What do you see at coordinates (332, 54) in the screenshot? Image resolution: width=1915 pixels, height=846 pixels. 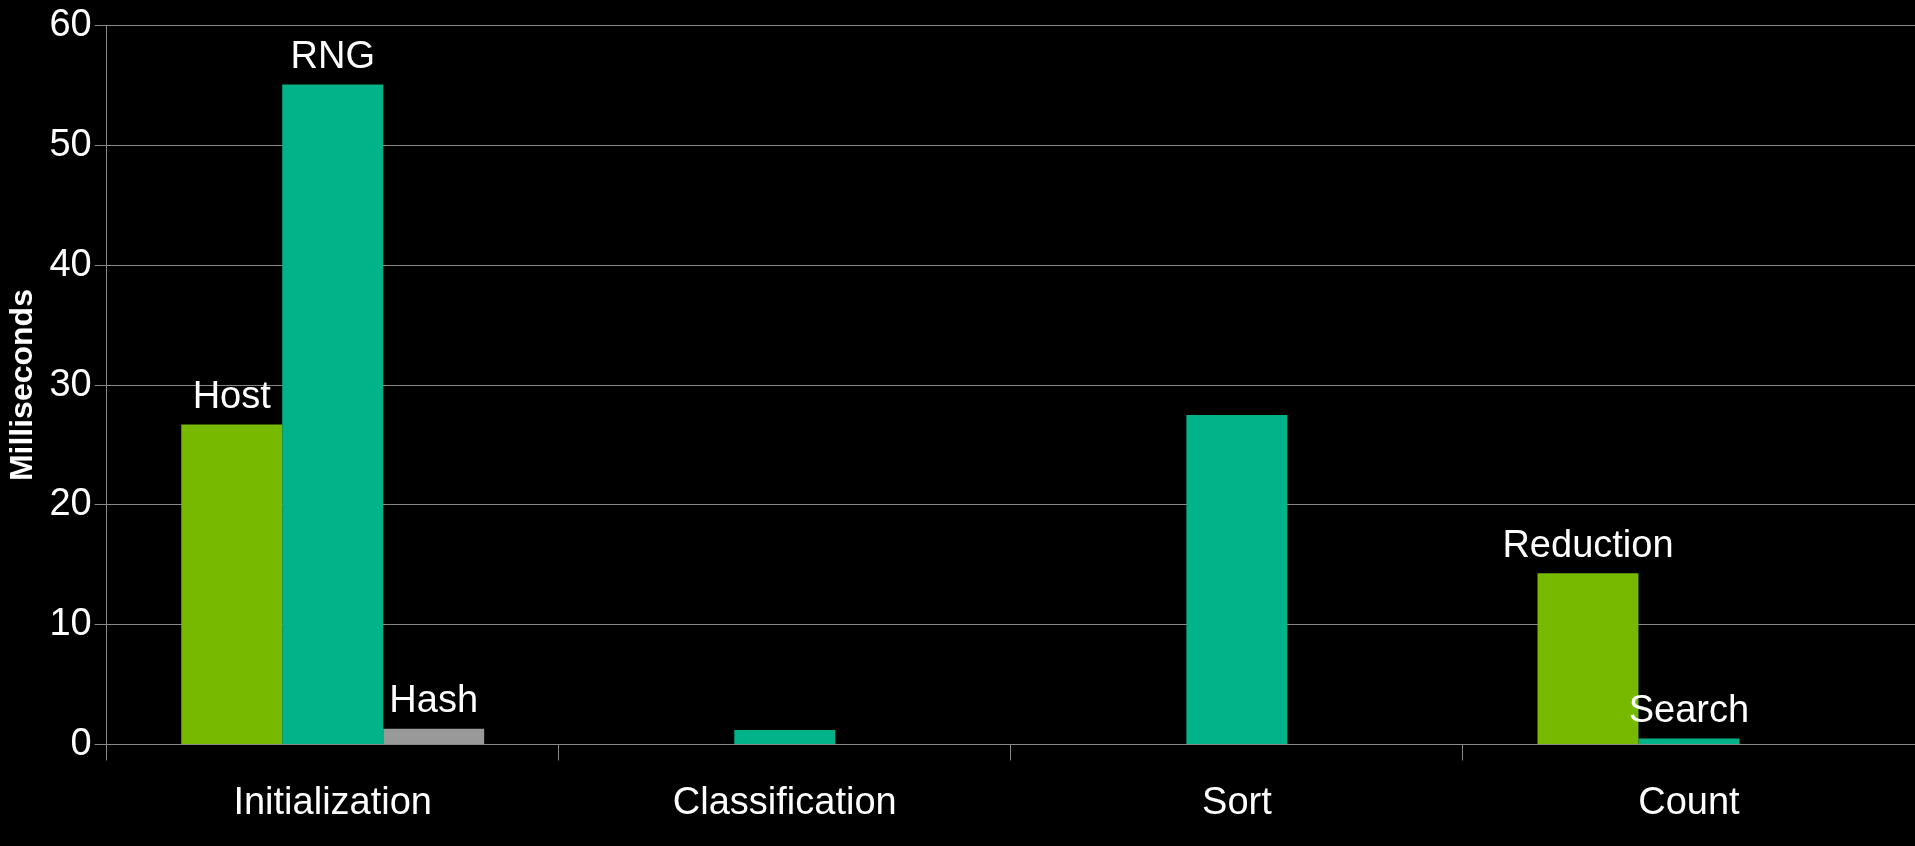 I see `data-label: RNG` at bounding box center [332, 54].